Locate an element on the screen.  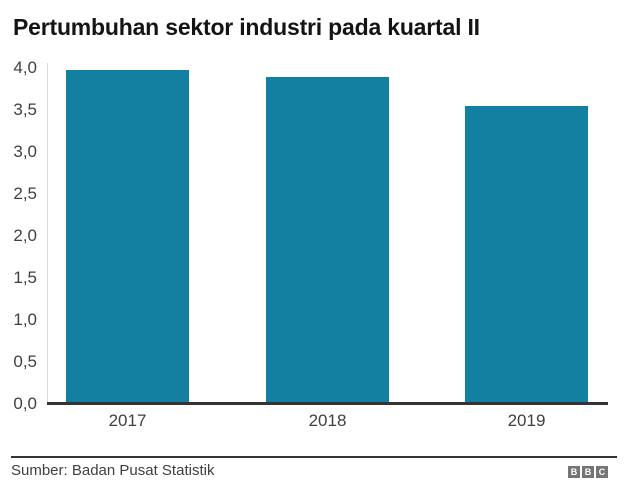
bar-2019 is located at coordinates (526, 254).